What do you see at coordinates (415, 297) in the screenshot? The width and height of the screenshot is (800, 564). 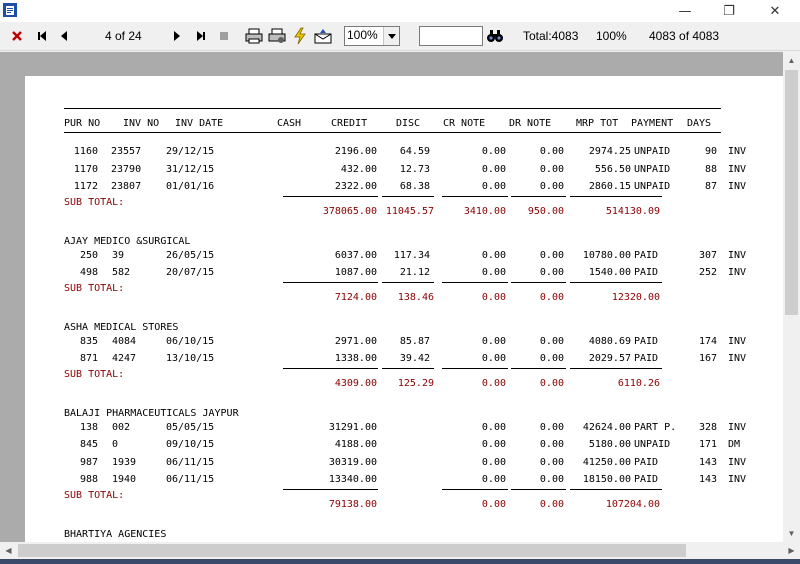 I see `subtotal-disc: 138.46` at bounding box center [415, 297].